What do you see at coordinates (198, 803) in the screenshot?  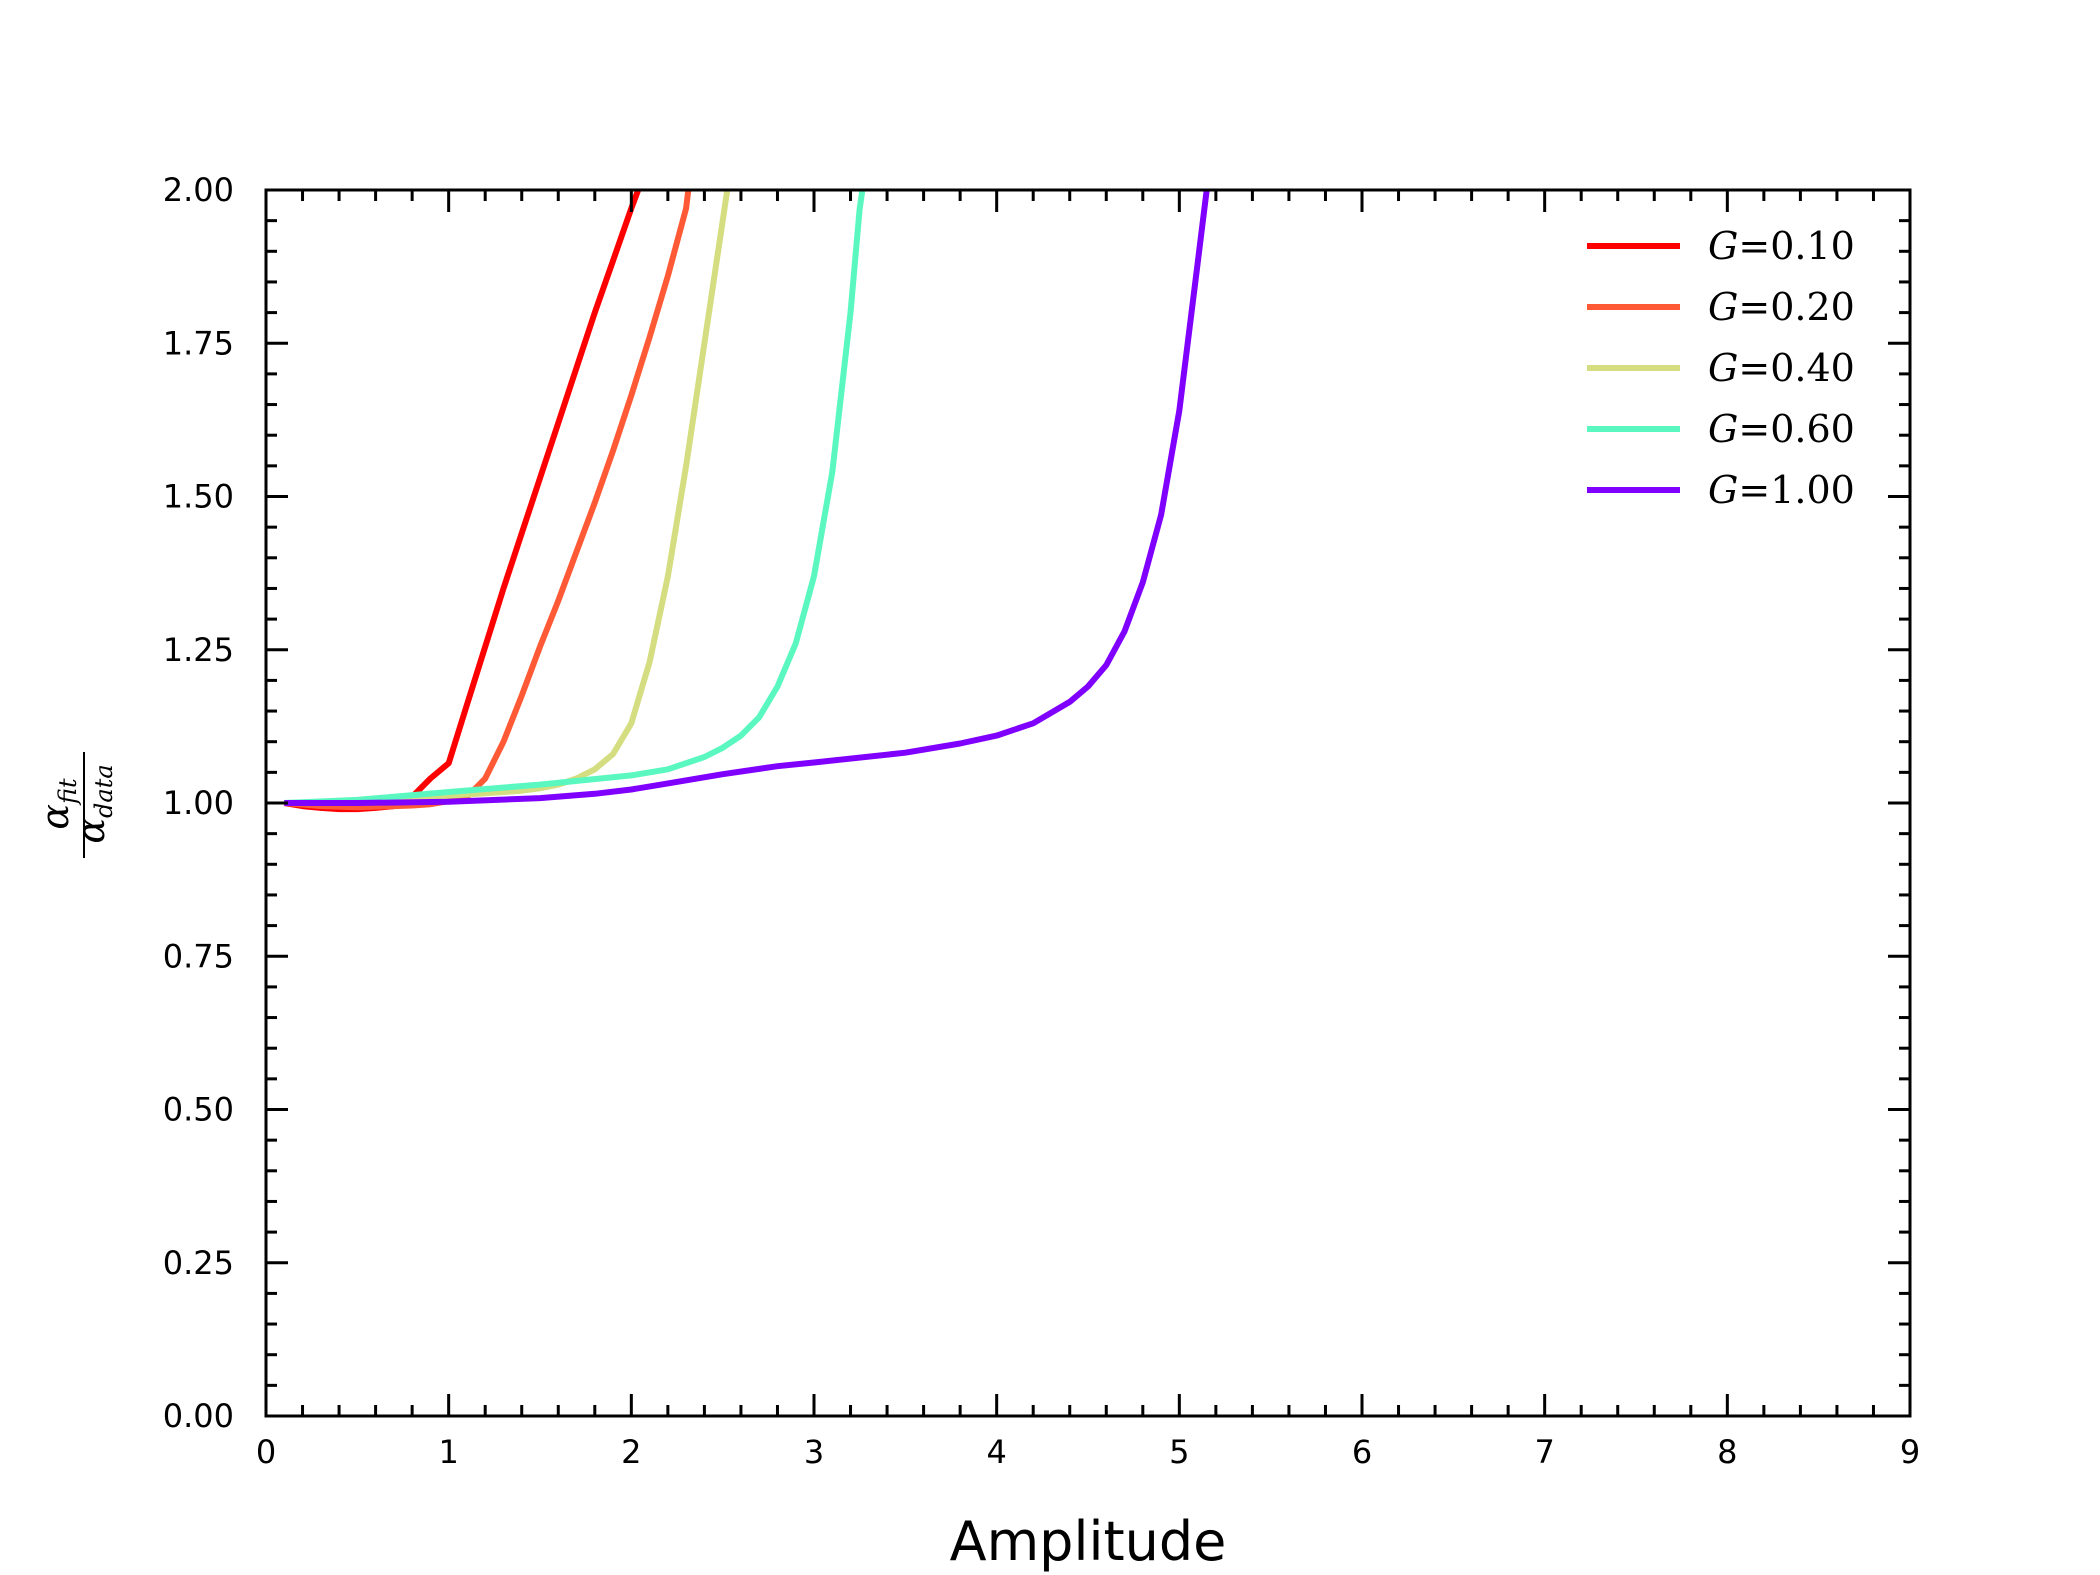 I see `y-tick-label: 1.00` at bounding box center [198, 803].